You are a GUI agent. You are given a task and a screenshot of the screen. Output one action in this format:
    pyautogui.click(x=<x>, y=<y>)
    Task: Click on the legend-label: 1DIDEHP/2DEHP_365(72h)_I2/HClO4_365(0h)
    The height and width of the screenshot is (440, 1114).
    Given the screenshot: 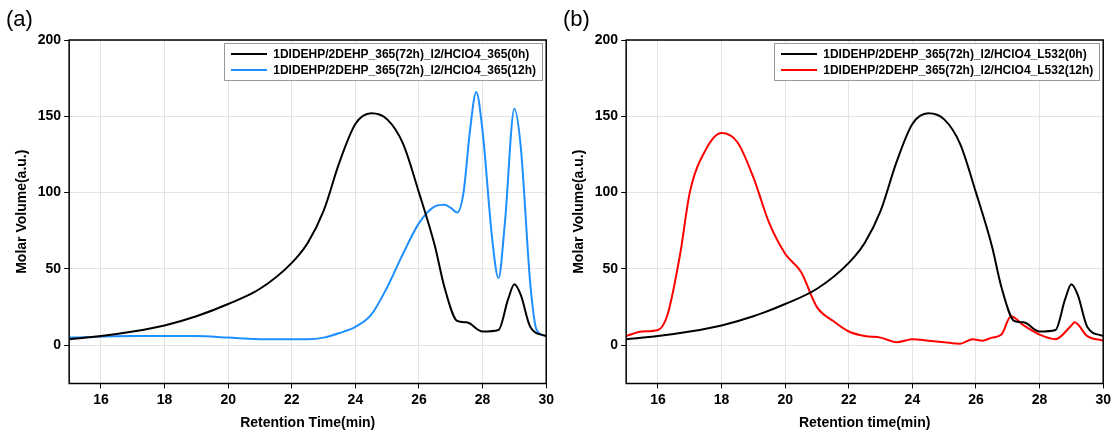 What is the action you would take?
    pyautogui.click(x=401, y=54)
    